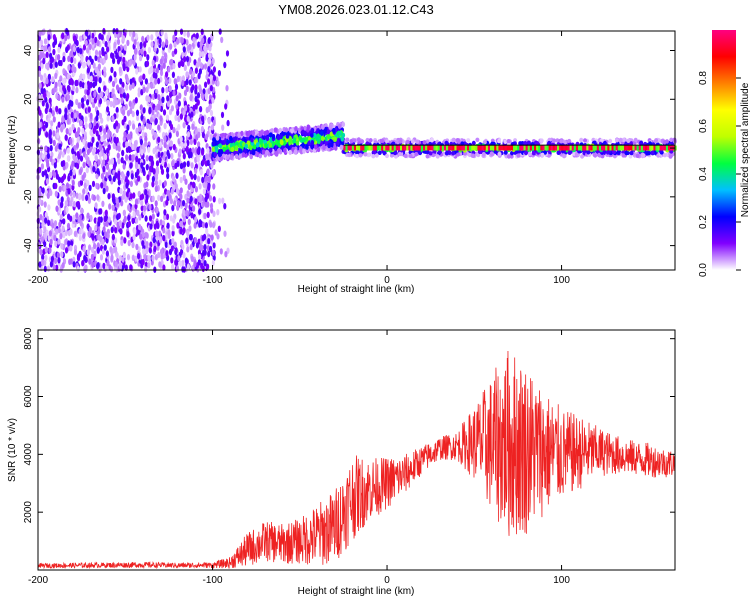 The width and height of the screenshot is (750, 605). What do you see at coordinates (28, 196) in the screenshot?
I see `y-tick-label: -20` at bounding box center [28, 196].